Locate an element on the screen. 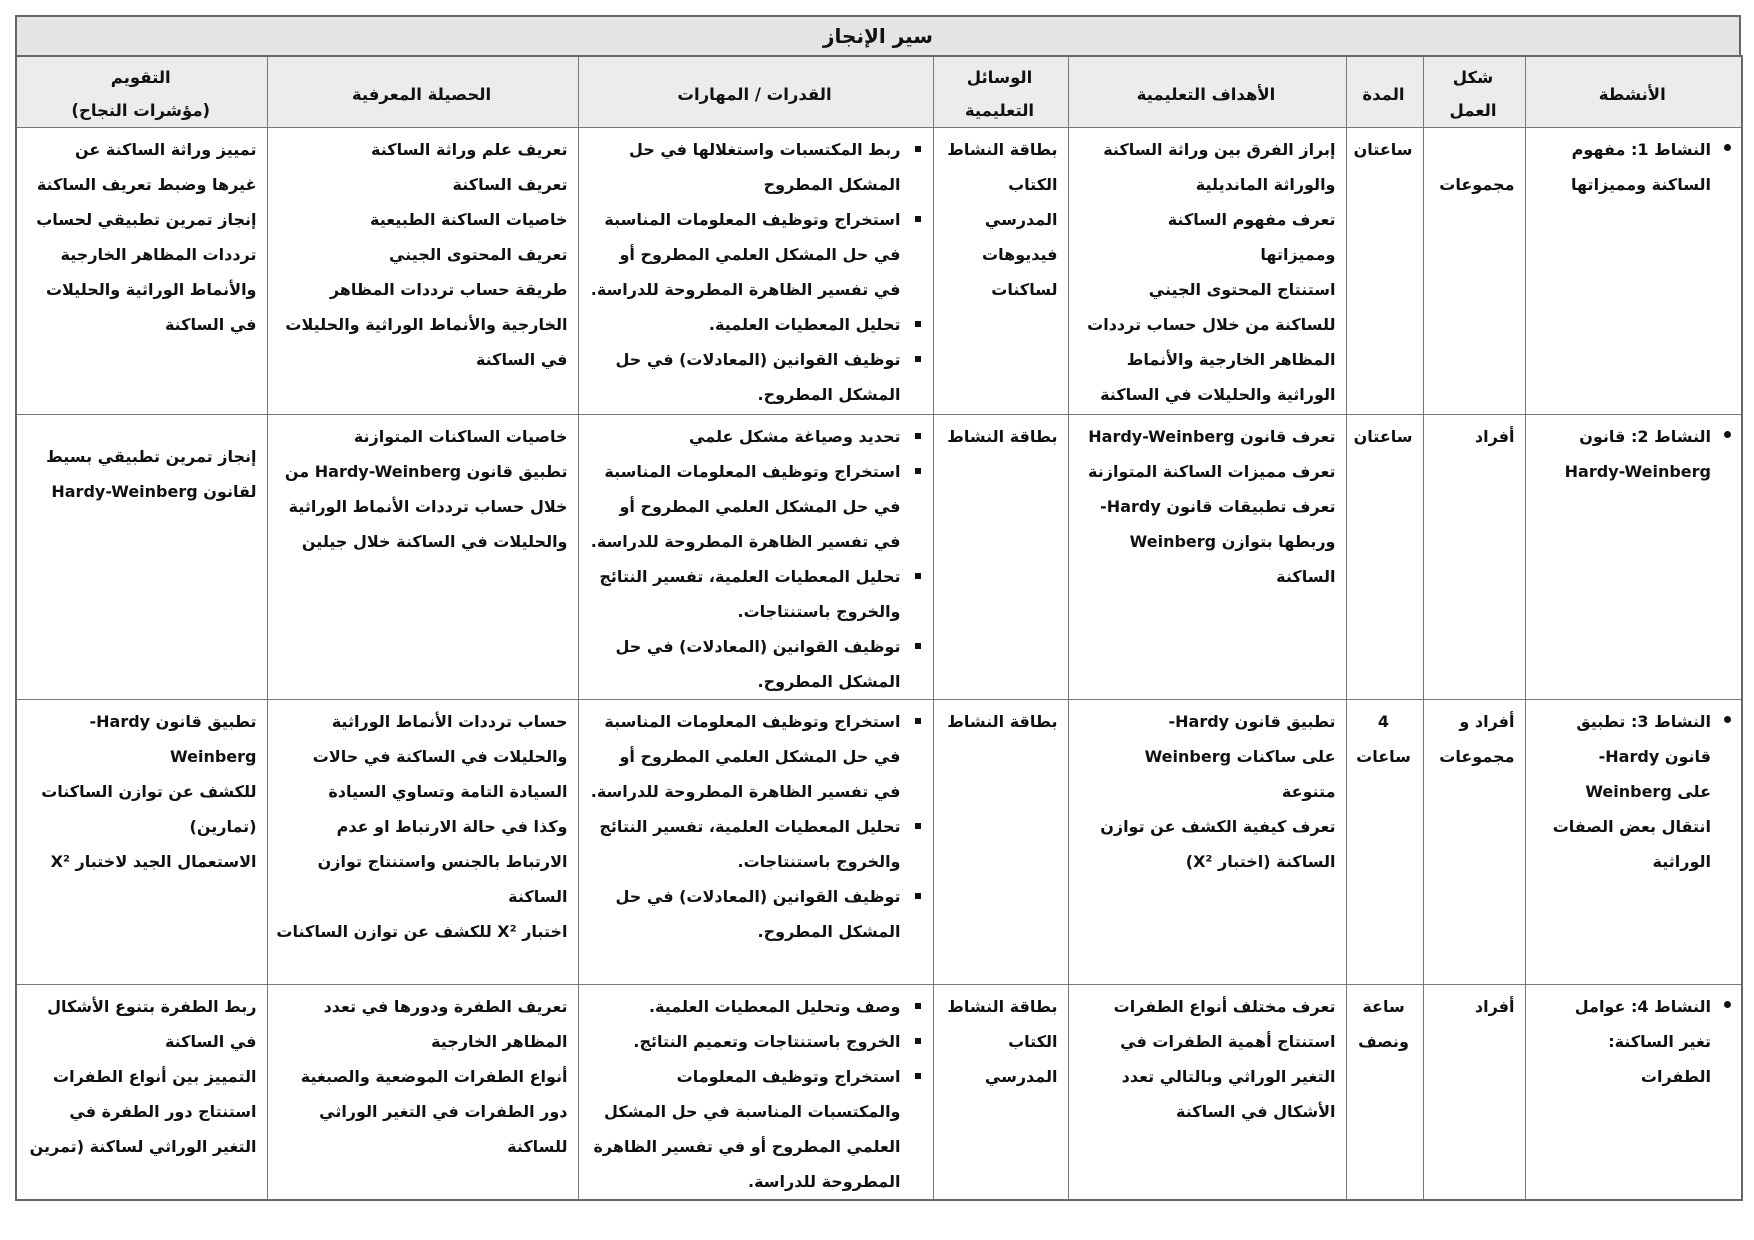 Image resolution: width=1754 pixels, height=1240 pixels. cell-line: انتقال بعض الصفات is located at coordinates (1631, 826).